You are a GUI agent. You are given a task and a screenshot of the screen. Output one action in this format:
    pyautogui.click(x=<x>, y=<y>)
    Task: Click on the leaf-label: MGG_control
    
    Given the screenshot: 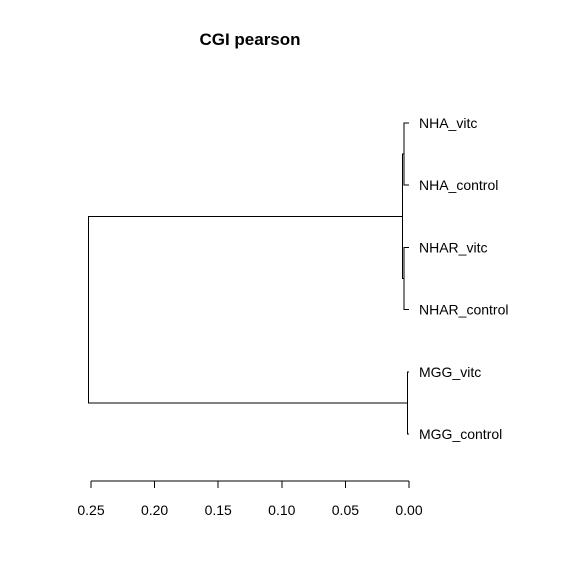 What is the action you would take?
    pyautogui.click(x=460, y=434)
    